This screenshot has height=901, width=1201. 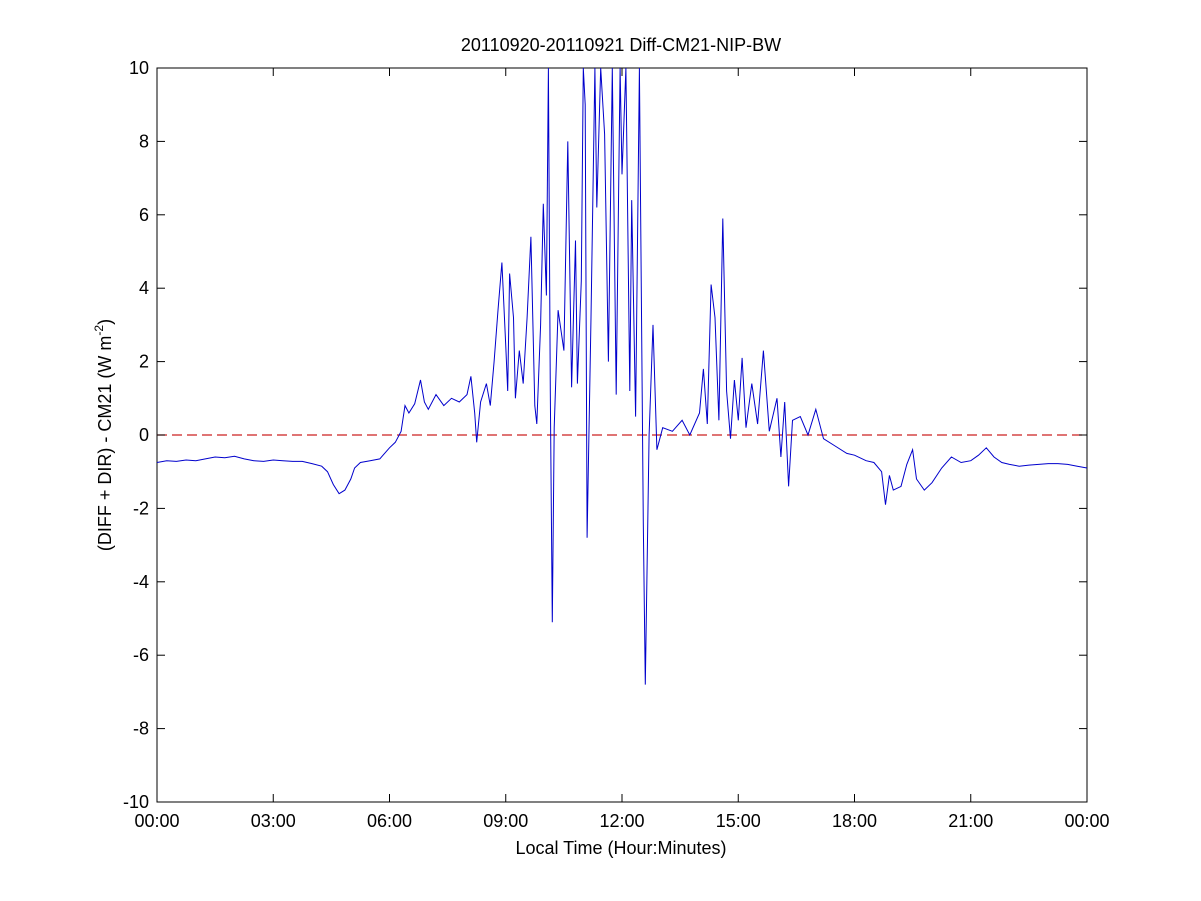 What do you see at coordinates (970, 821) in the screenshot?
I see `x-tick-label: 21:00` at bounding box center [970, 821].